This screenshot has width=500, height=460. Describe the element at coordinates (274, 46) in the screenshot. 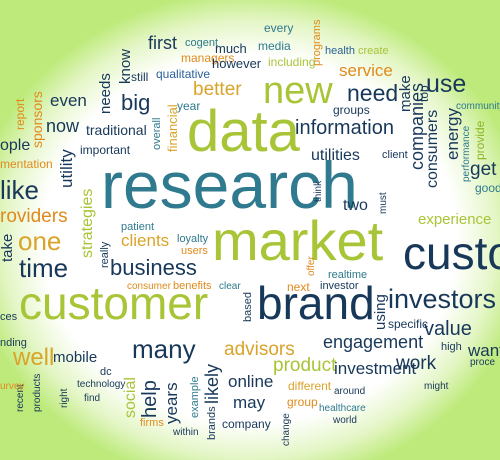

I see `word: media` at that location.